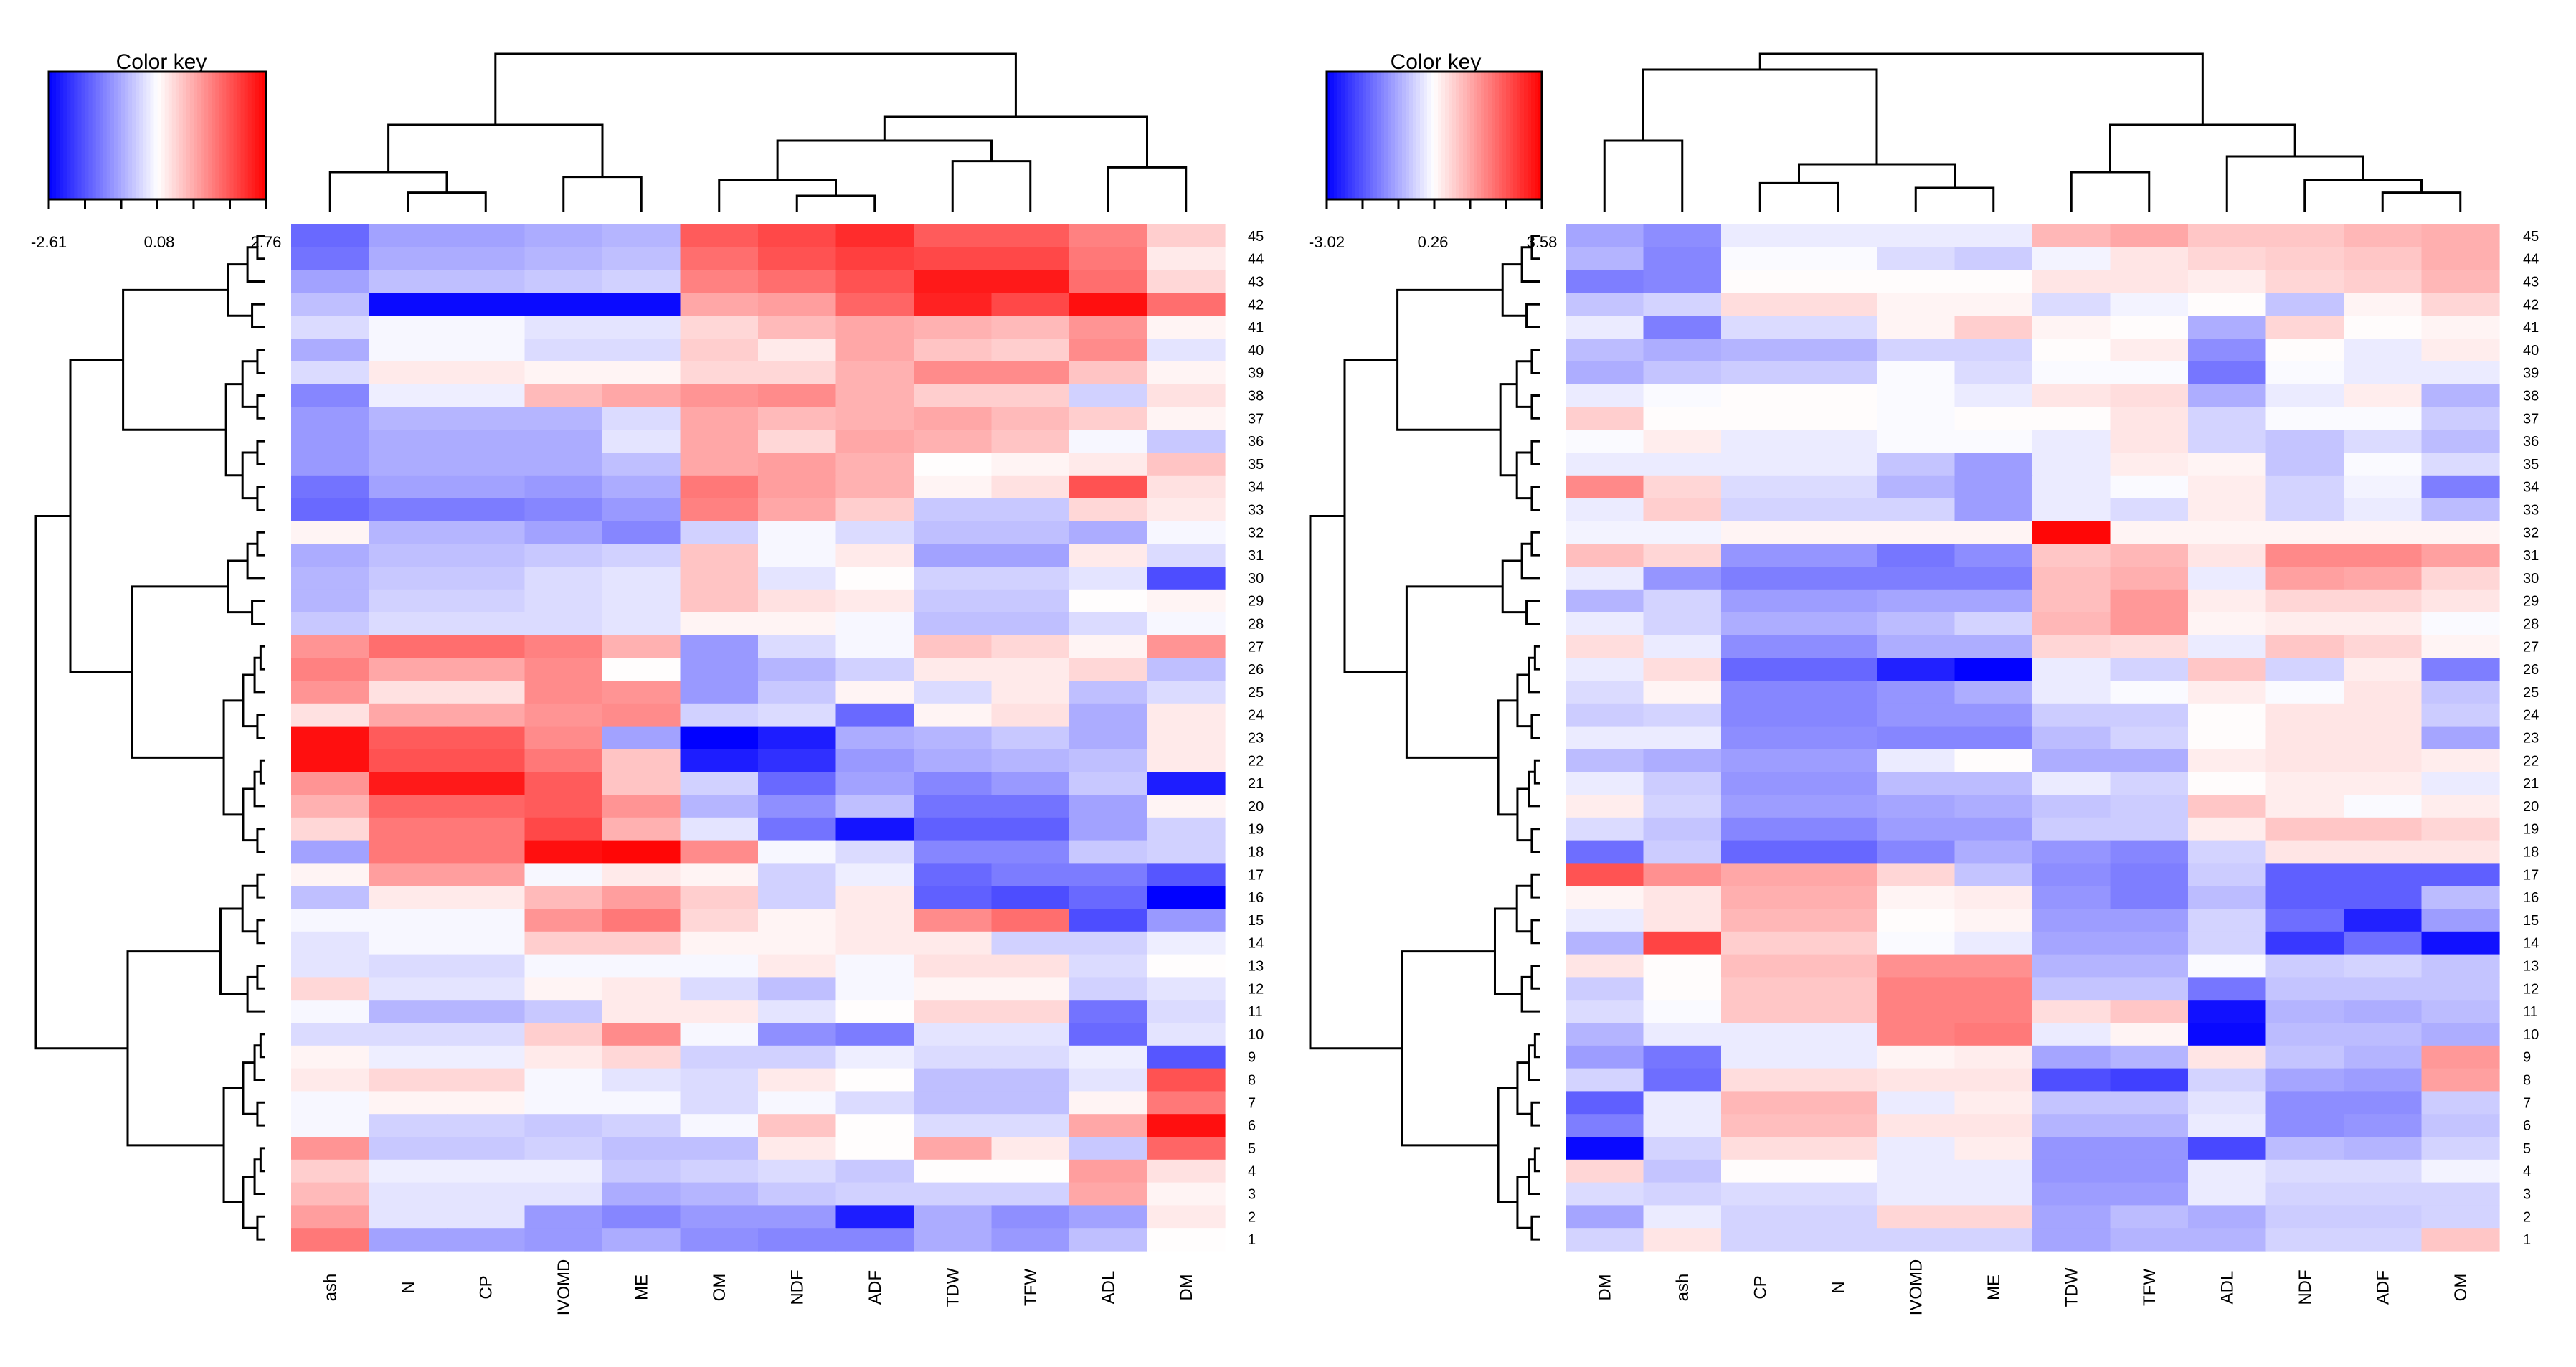 The width and height of the screenshot is (2576, 1367). Describe the element at coordinates (408, 1057) in the screenshot. I see `left-cell-r9-N` at that location.